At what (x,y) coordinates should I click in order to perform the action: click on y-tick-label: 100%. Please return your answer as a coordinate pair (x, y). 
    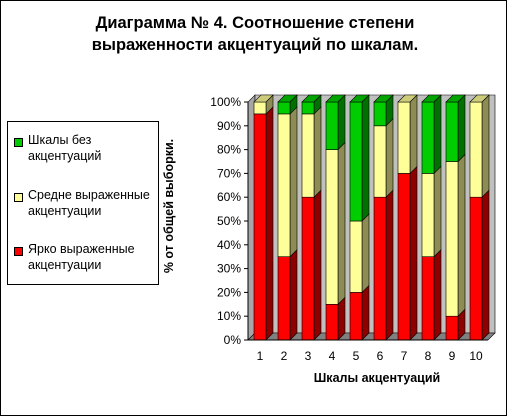
    Looking at the image, I should click on (225, 102).